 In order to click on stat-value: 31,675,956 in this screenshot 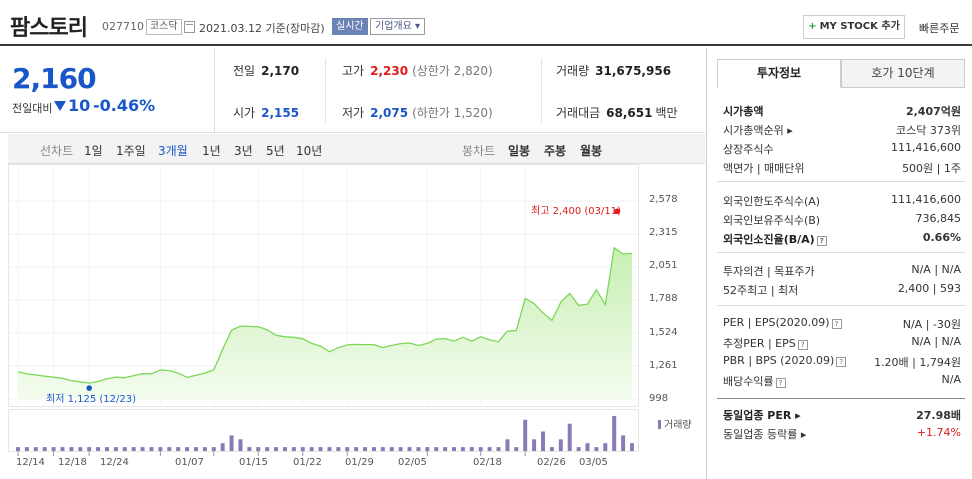, I will do `click(633, 71)`.